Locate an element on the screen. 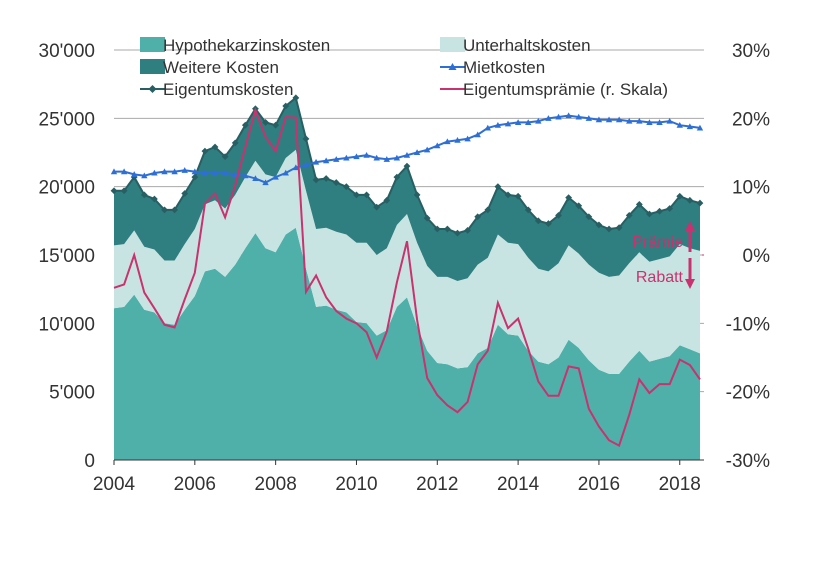 Image resolution: width=820 pixels, height=579 pixels. x-tick-label: 2008 is located at coordinates (276, 484).